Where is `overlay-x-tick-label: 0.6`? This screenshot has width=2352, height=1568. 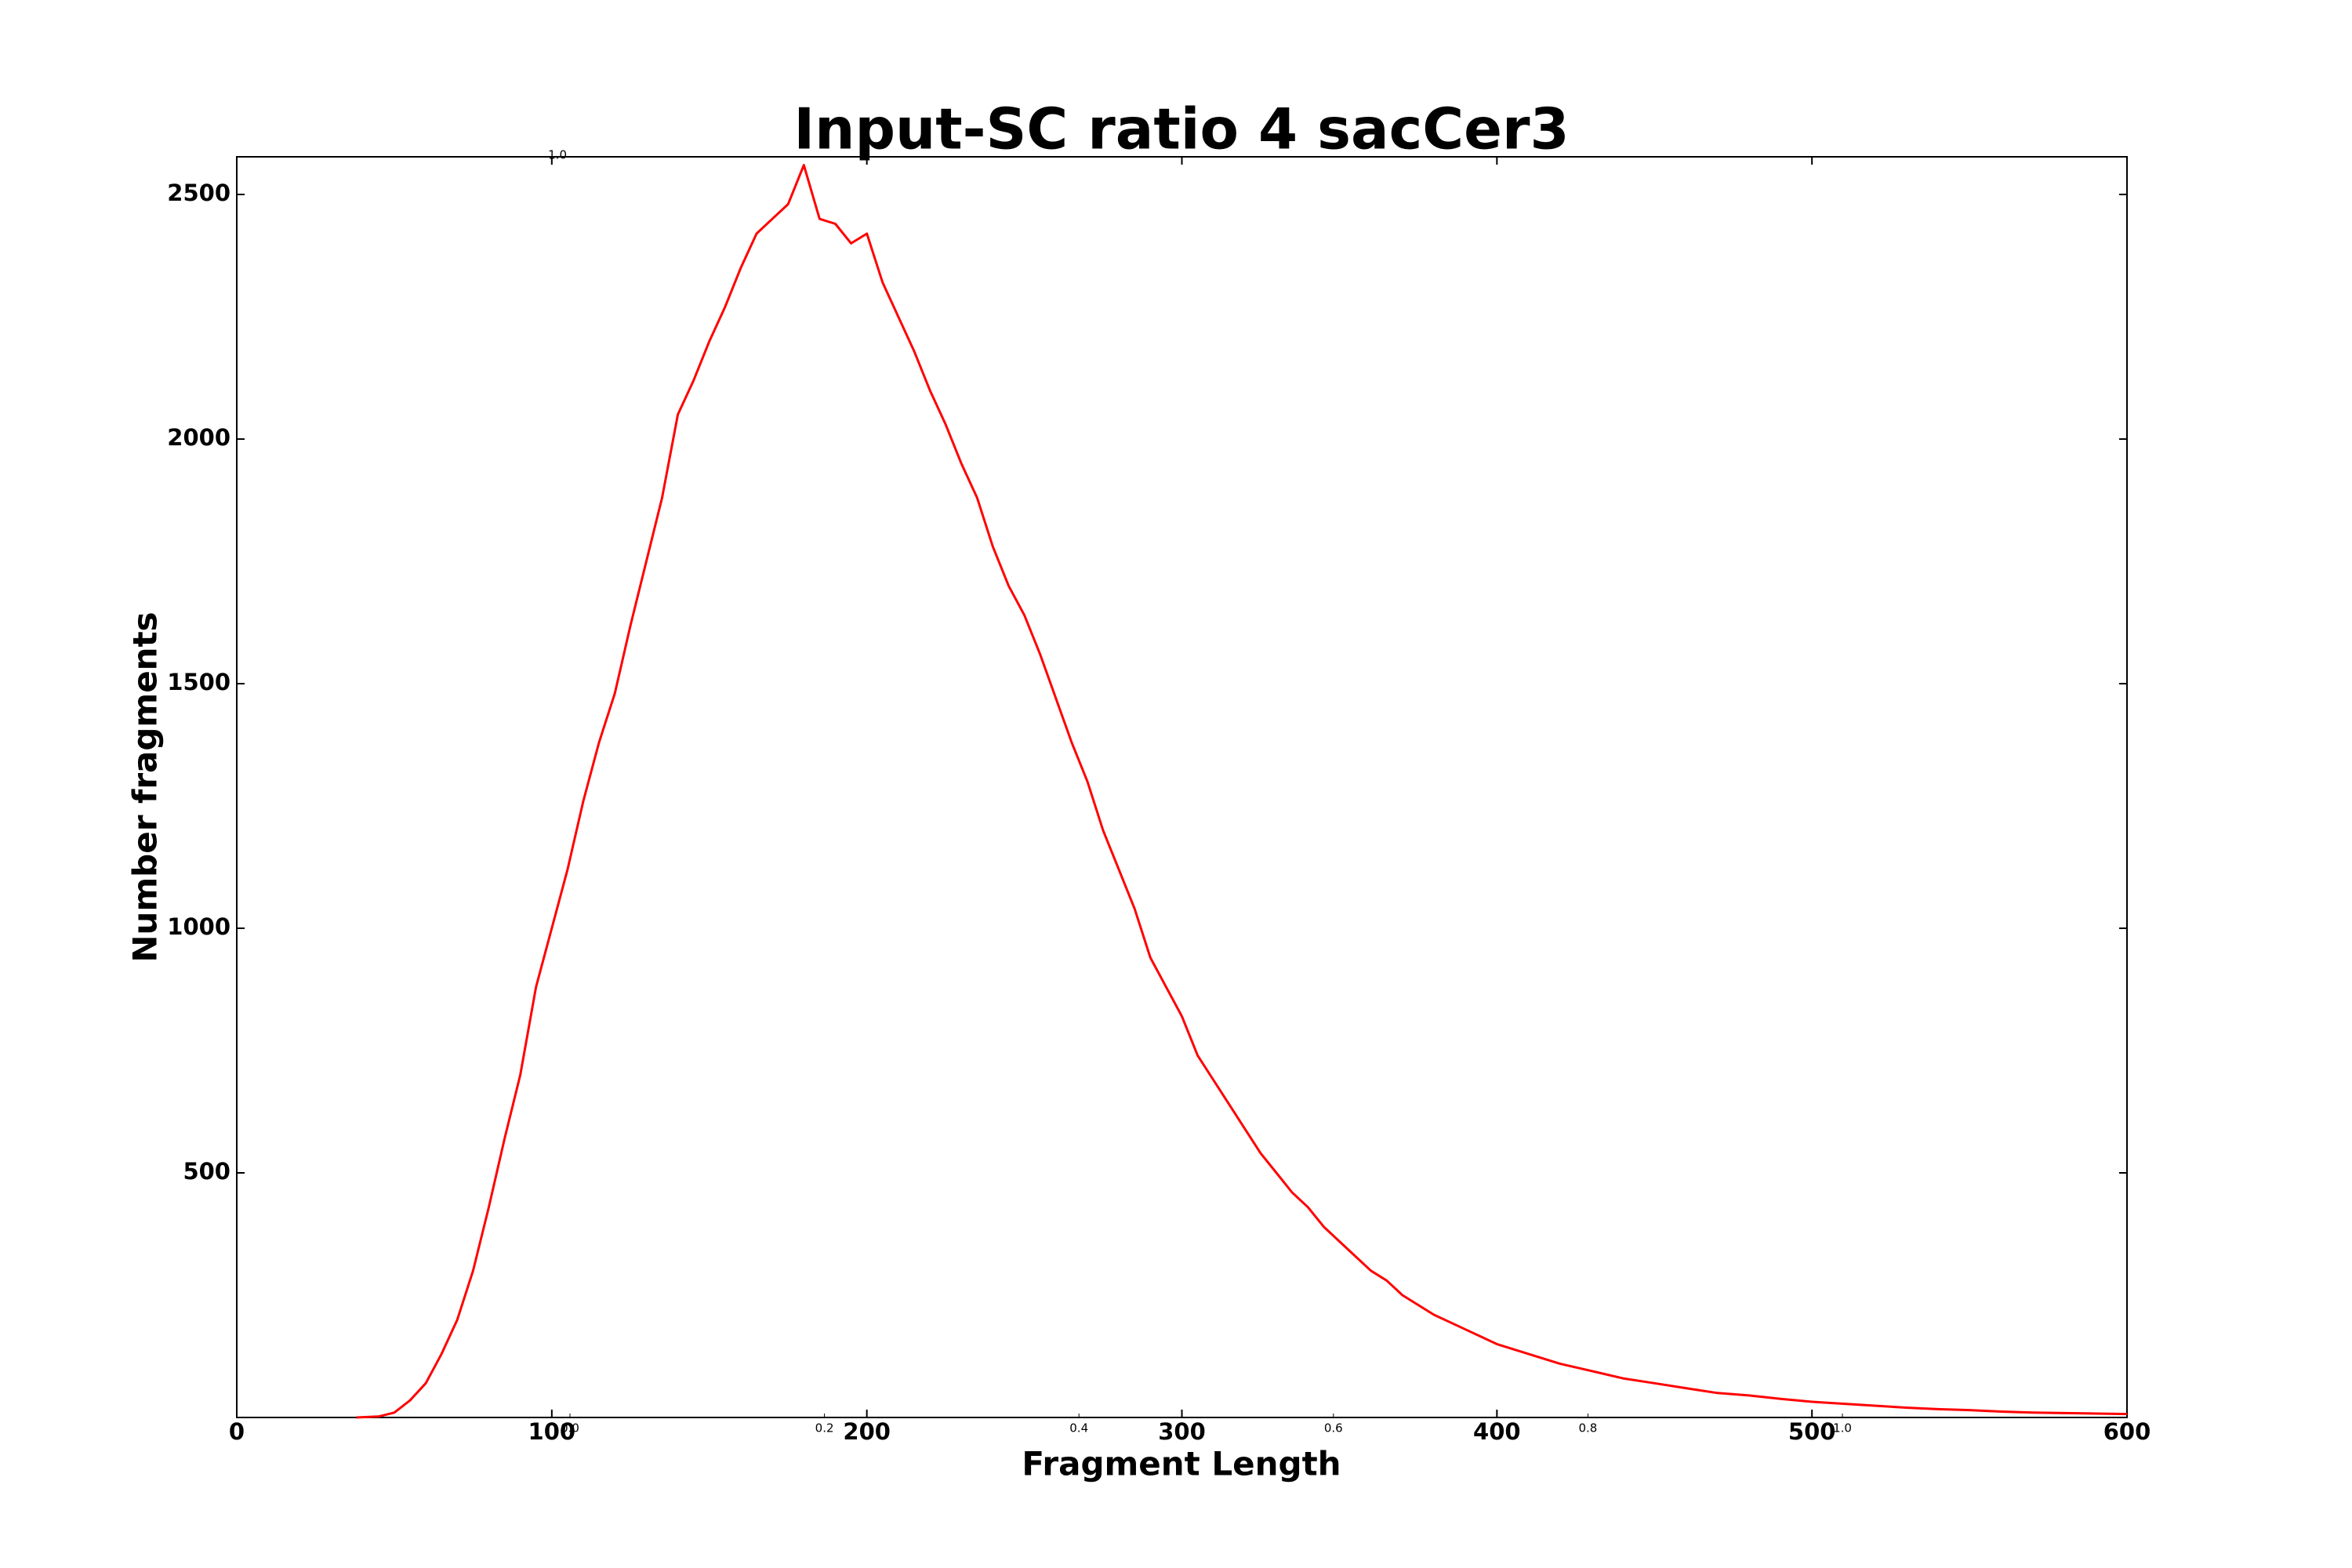
overlay-x-tick-label: 0.6 is located at coordinates (1333, 1428).